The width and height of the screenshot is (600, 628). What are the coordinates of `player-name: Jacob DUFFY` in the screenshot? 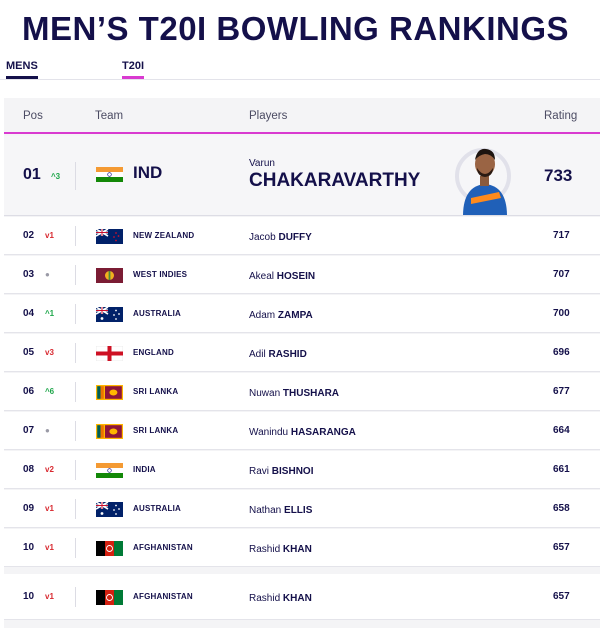 It's located at (280, 237).